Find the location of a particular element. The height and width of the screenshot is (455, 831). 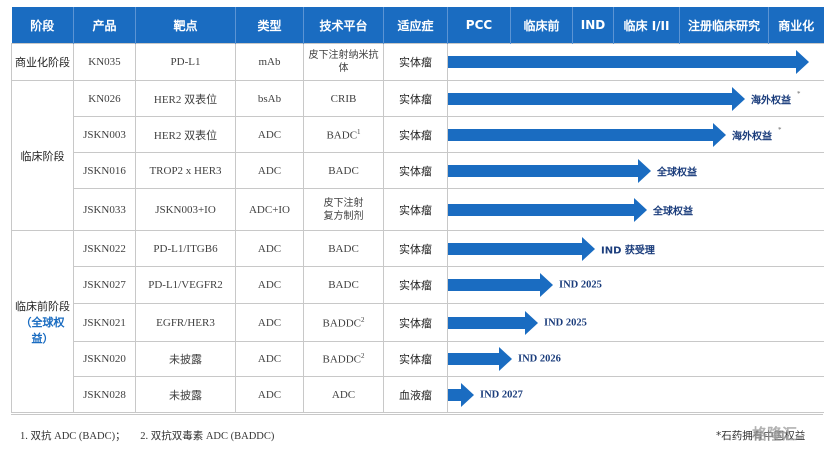

platform-name: BADDC is located at coordinates (341, 359).